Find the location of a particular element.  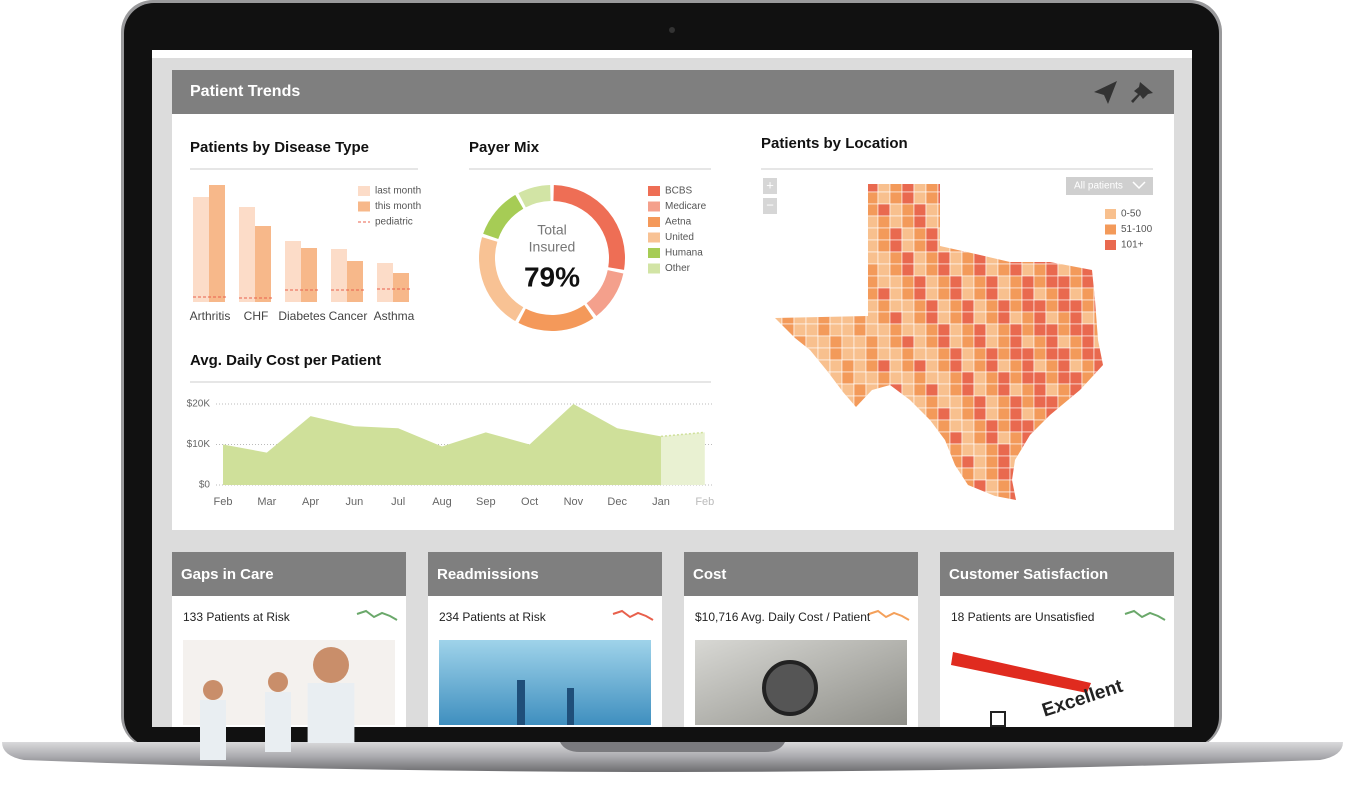

zoom-out is located at coordinates (770, 206).